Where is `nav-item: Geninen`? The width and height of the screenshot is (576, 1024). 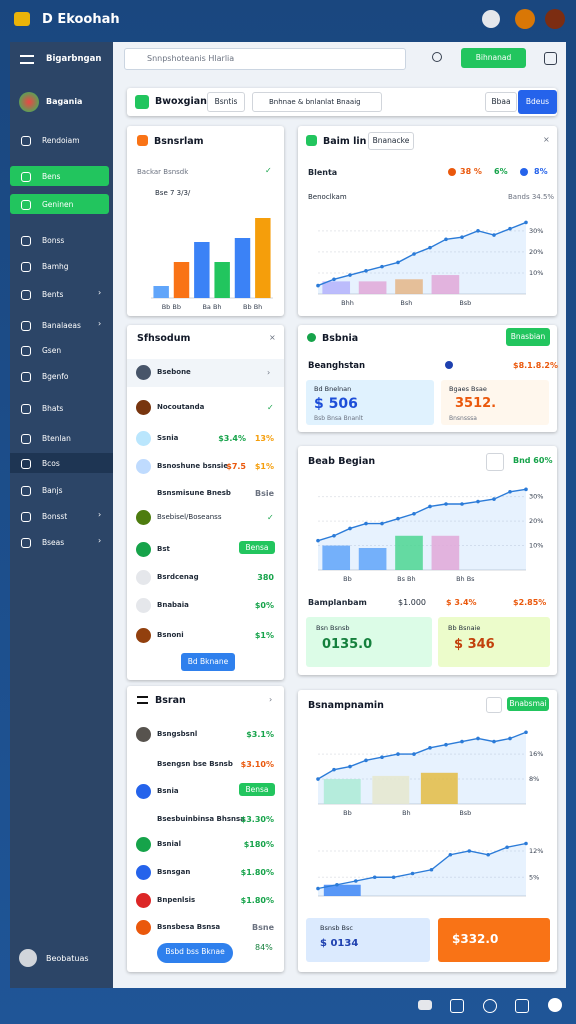
nav-item: Geninen is located at coordinates (59, 204).